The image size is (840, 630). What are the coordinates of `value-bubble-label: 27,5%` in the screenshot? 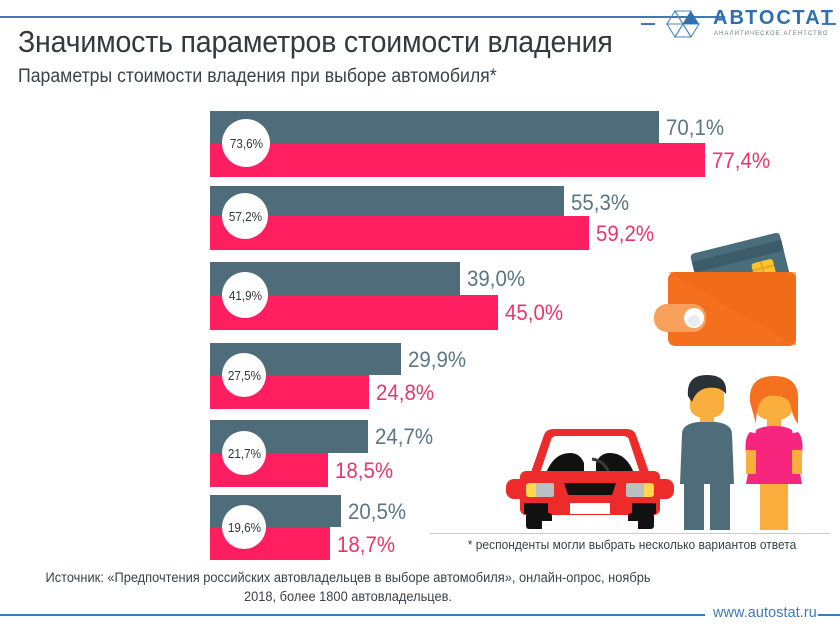 It's located at (244, 375).